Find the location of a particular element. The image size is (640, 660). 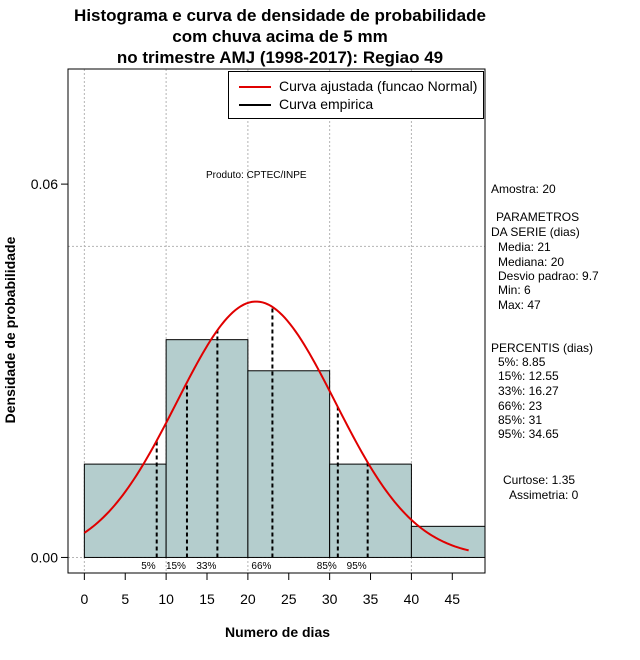

stat-desvio: Desvio padrao: 9.7 is located at coordinates (548, 276).